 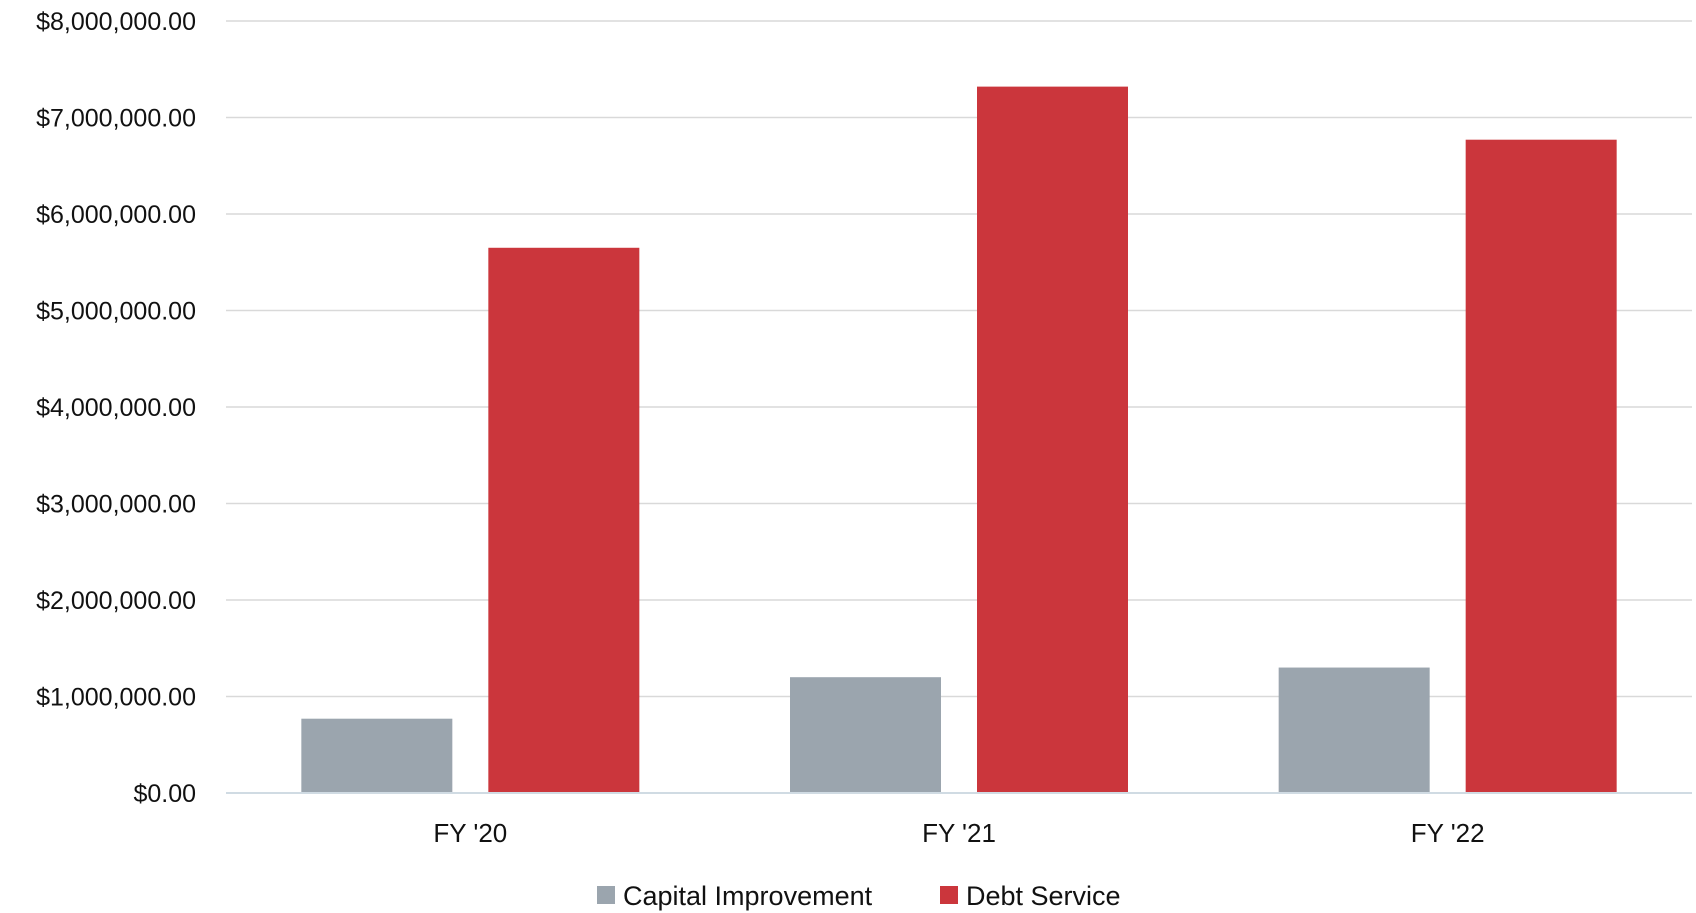 What do you see at coordinates (959, 833) in the screenshot?
I see `x-tick-label: FY '21` at bounding box center [959, 833].